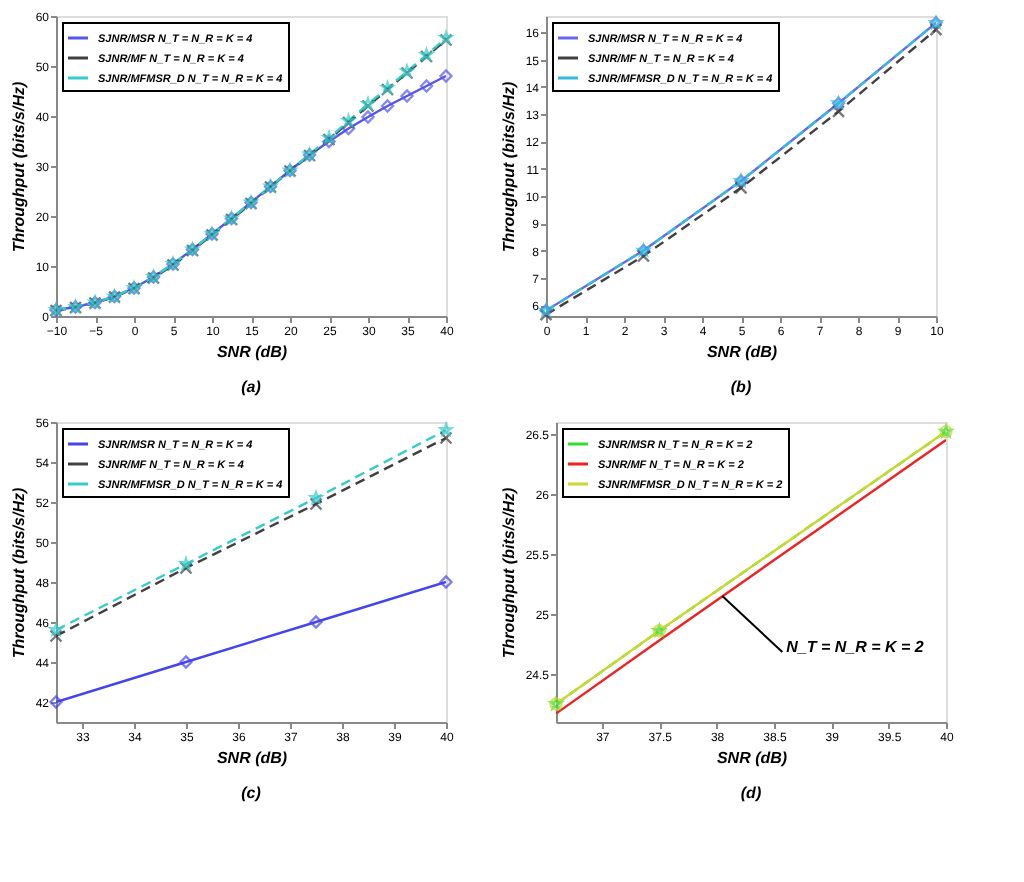  Describe the element at coordinates (251, 387) in the screenshot. I see `text: (a)` at that location.